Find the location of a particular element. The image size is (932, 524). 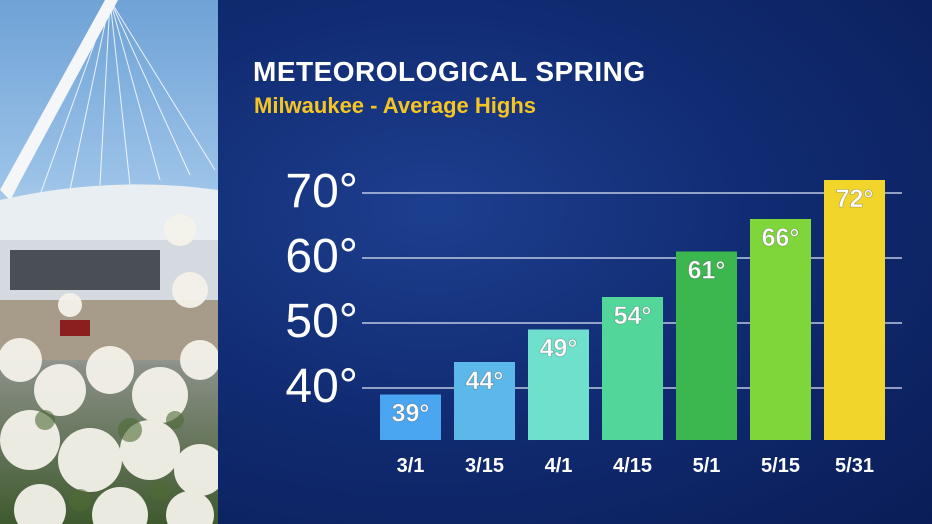

bar-value-label: 61° is located at coordinates (707, 271).